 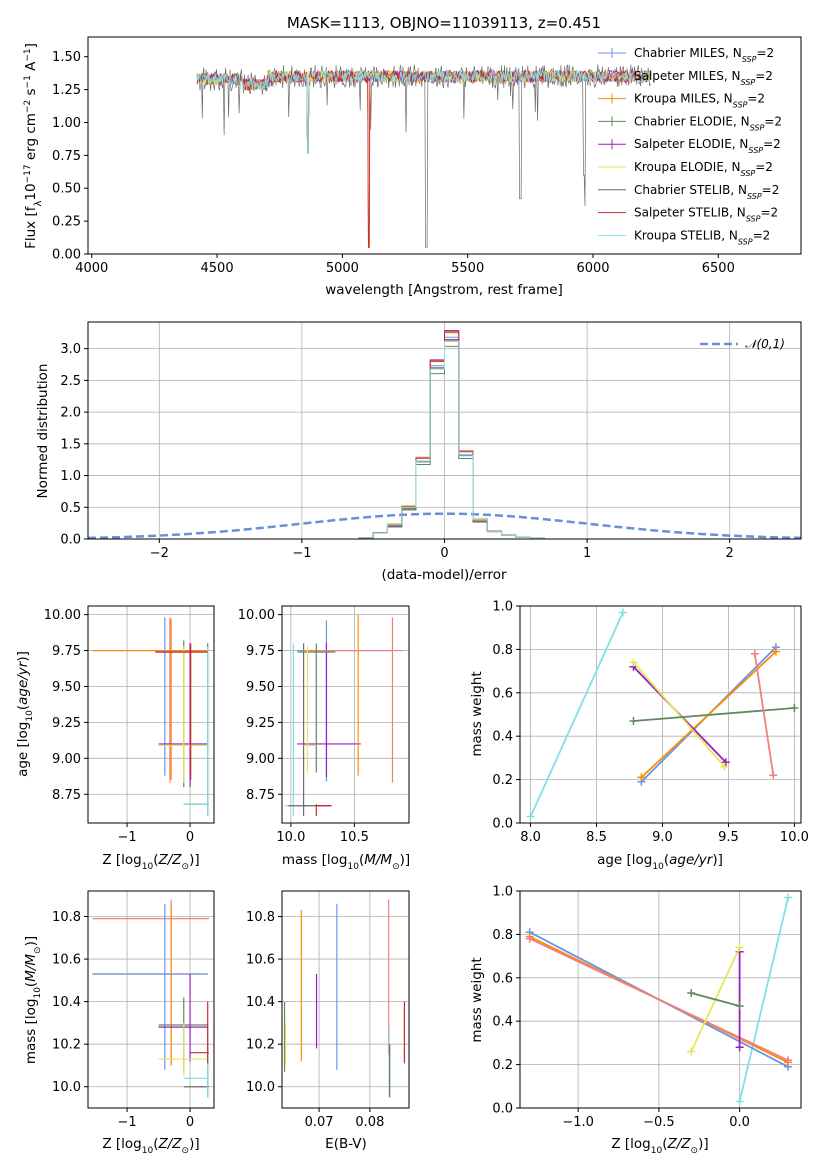 I want to click on plot-area-weight_vs_Z, so click(x=659, y=999).